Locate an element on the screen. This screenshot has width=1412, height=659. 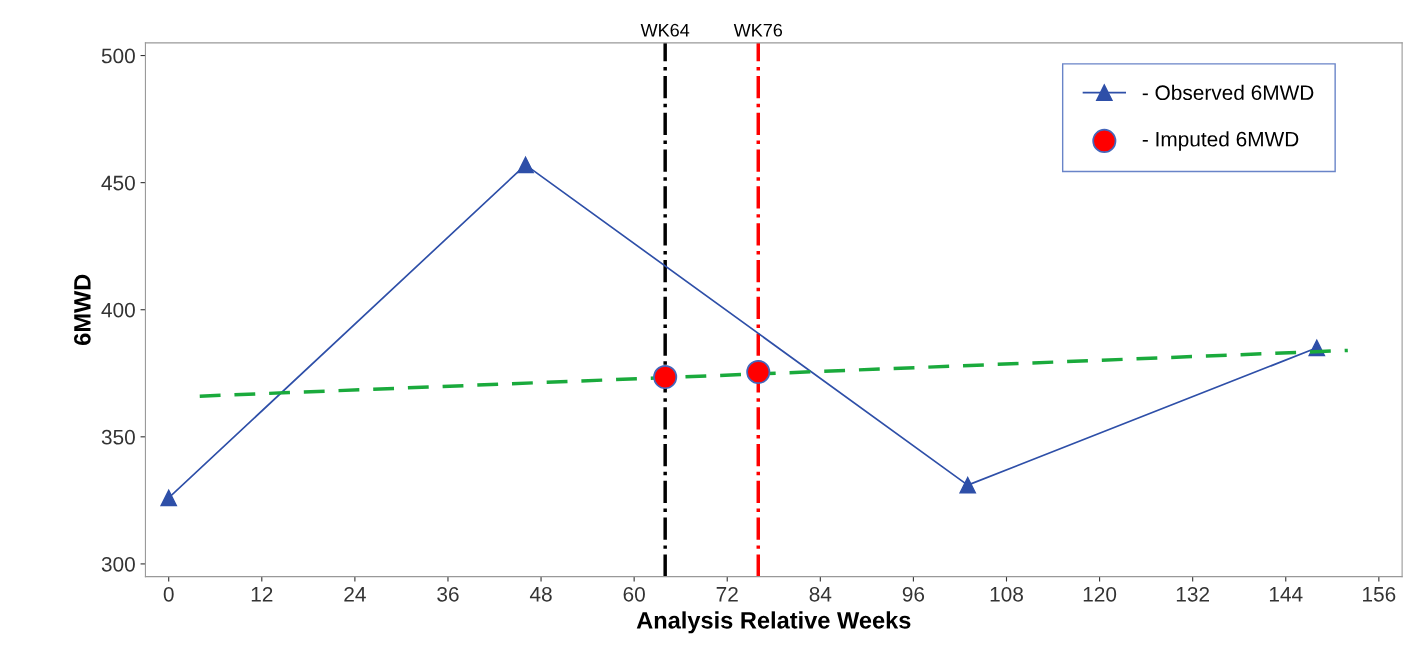
y-tick-label: 400 is located at coordinates (118, 310).